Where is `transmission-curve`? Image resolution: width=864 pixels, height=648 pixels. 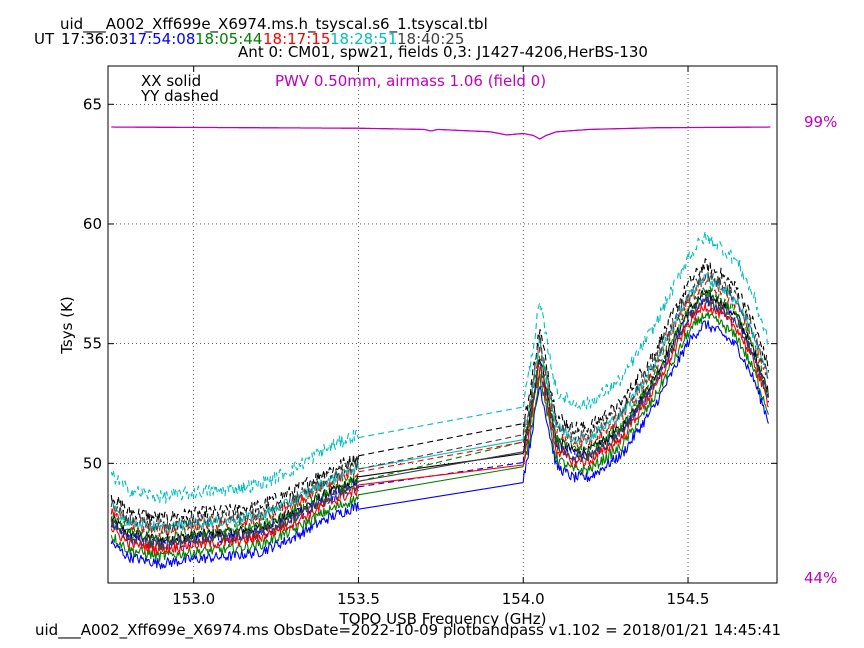 transmission-curve is located at coordinates (441, 133).